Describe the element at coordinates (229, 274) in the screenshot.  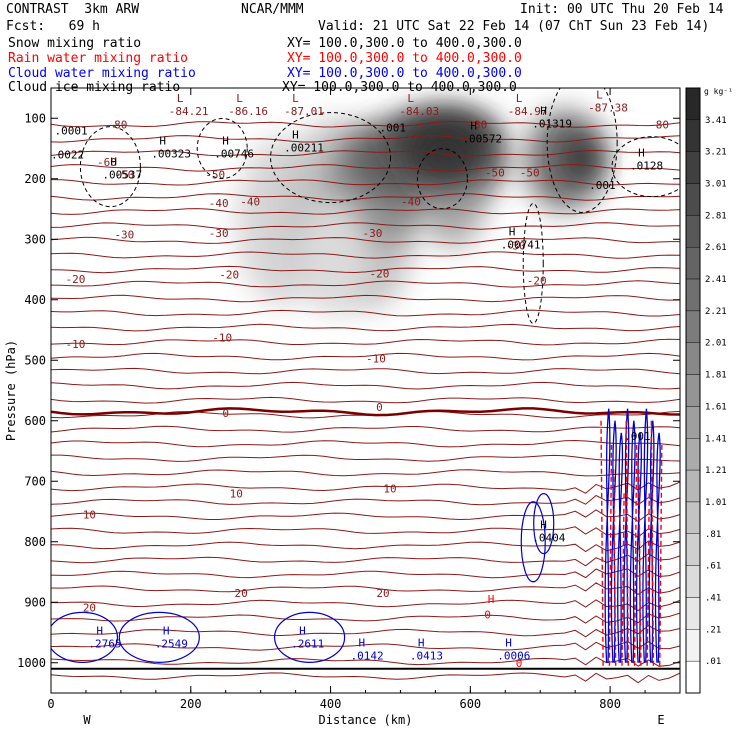
I see `temperature-label-16: -20` at that location.